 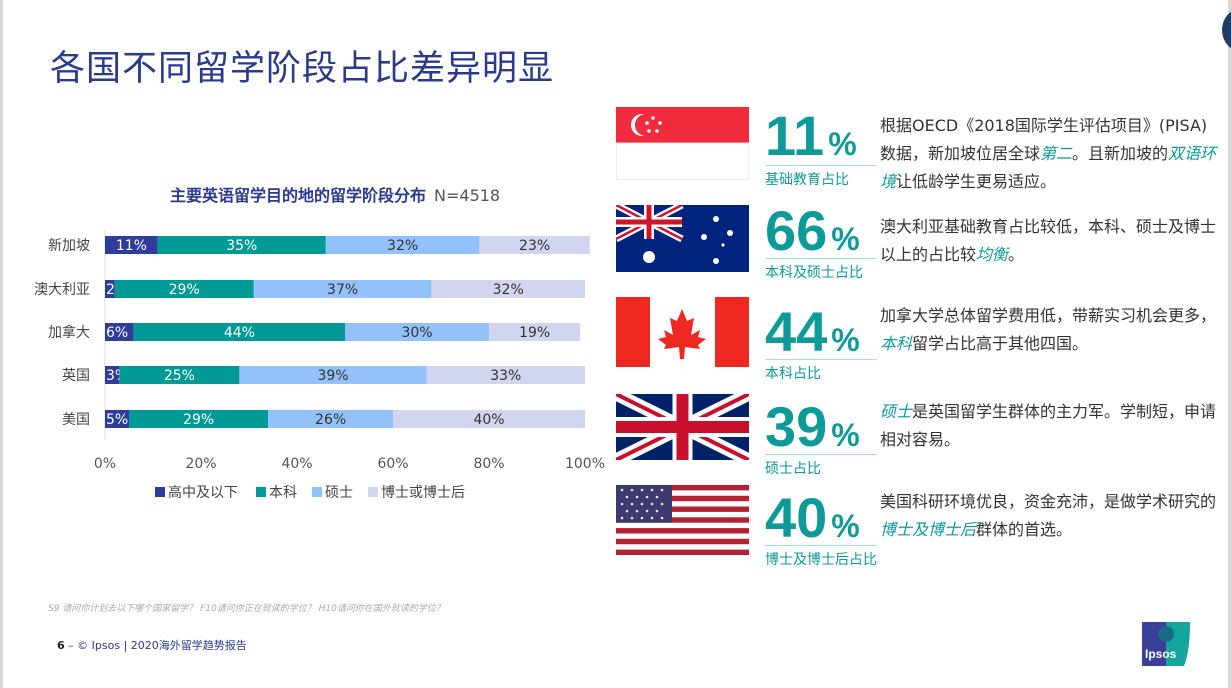 I want to click on data-label: 37%, so click(x=342, y=290).